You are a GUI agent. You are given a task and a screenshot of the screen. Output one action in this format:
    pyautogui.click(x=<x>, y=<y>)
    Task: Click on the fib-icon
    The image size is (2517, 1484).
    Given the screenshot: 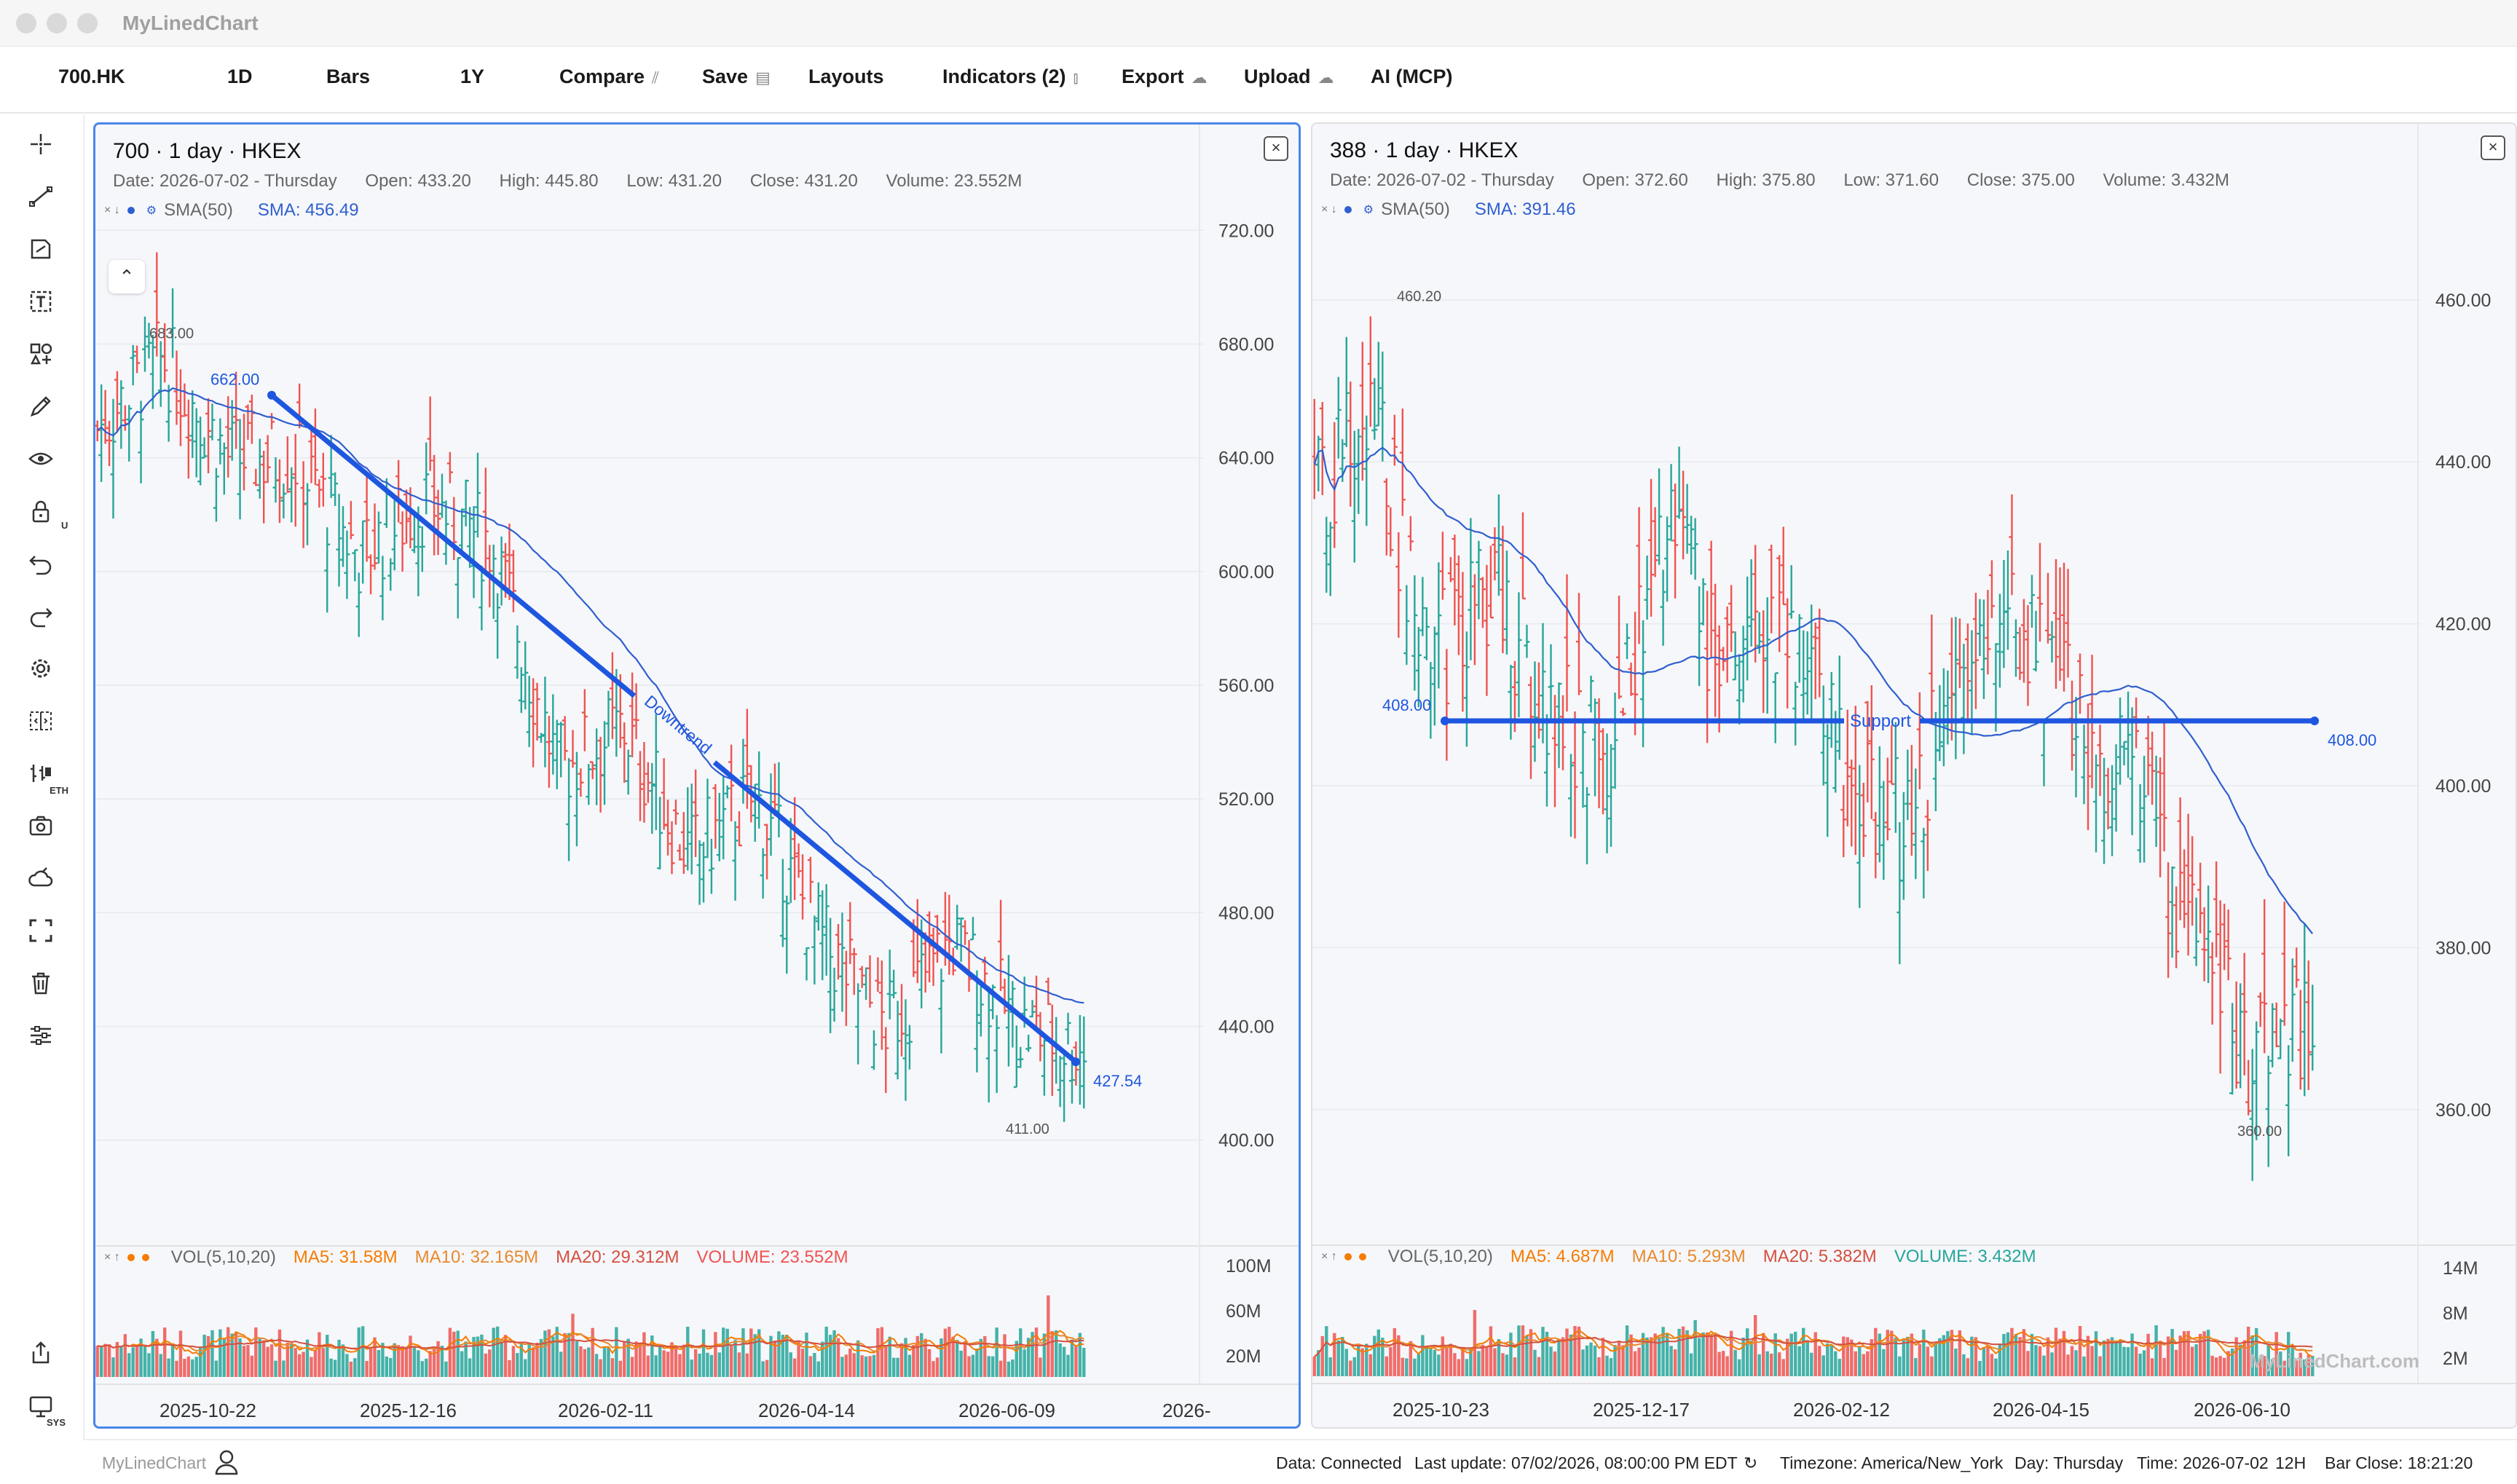 What is the action you would take?
    pyautogui.click(x=40, y=249)
    